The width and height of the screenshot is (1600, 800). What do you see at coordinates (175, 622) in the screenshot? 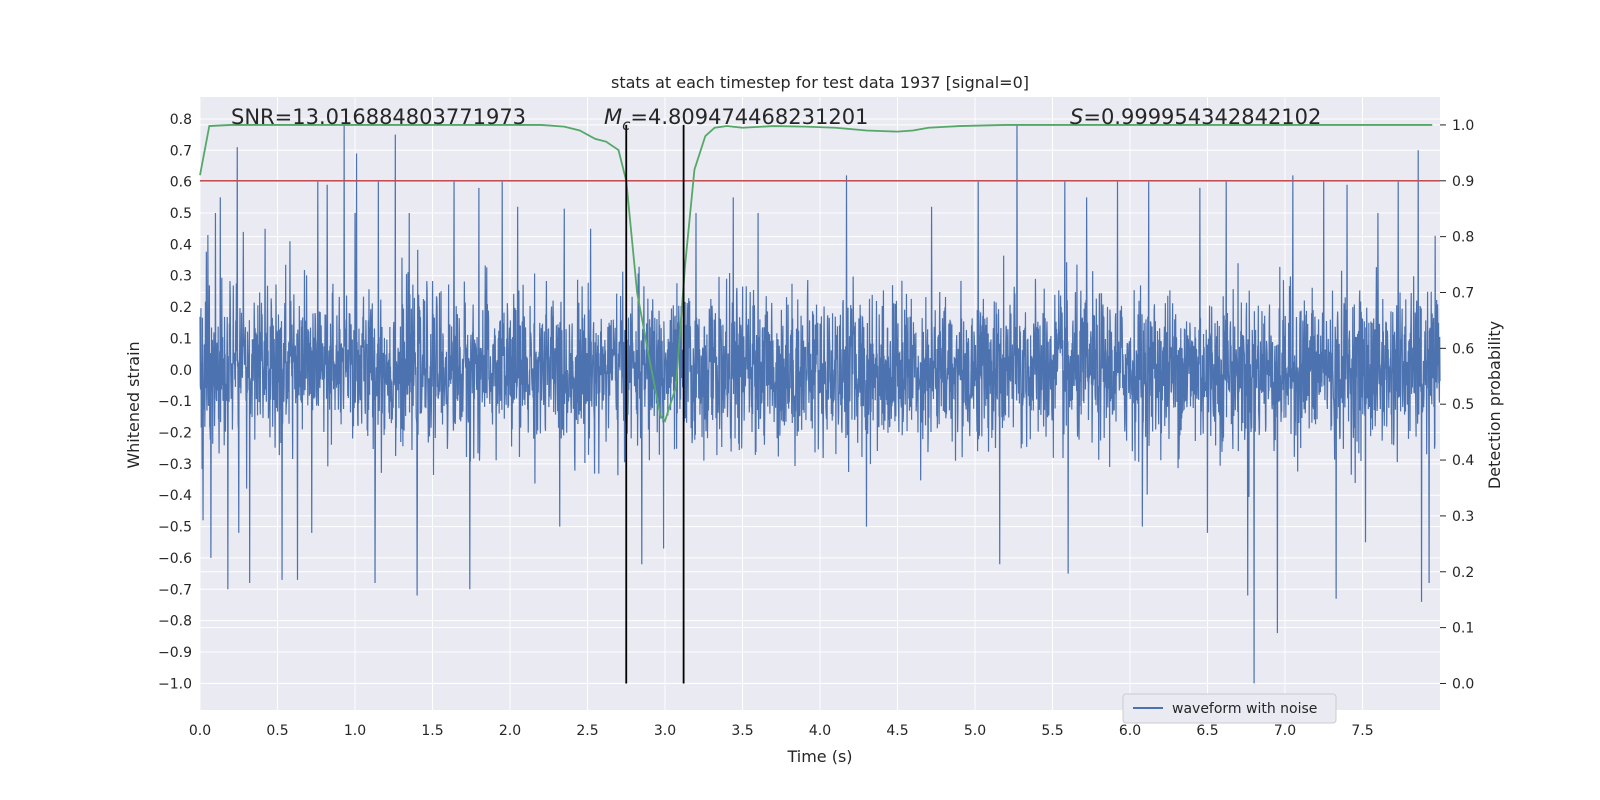
I see `y-tick-label: −0.8` at bounding box center [175, 622].